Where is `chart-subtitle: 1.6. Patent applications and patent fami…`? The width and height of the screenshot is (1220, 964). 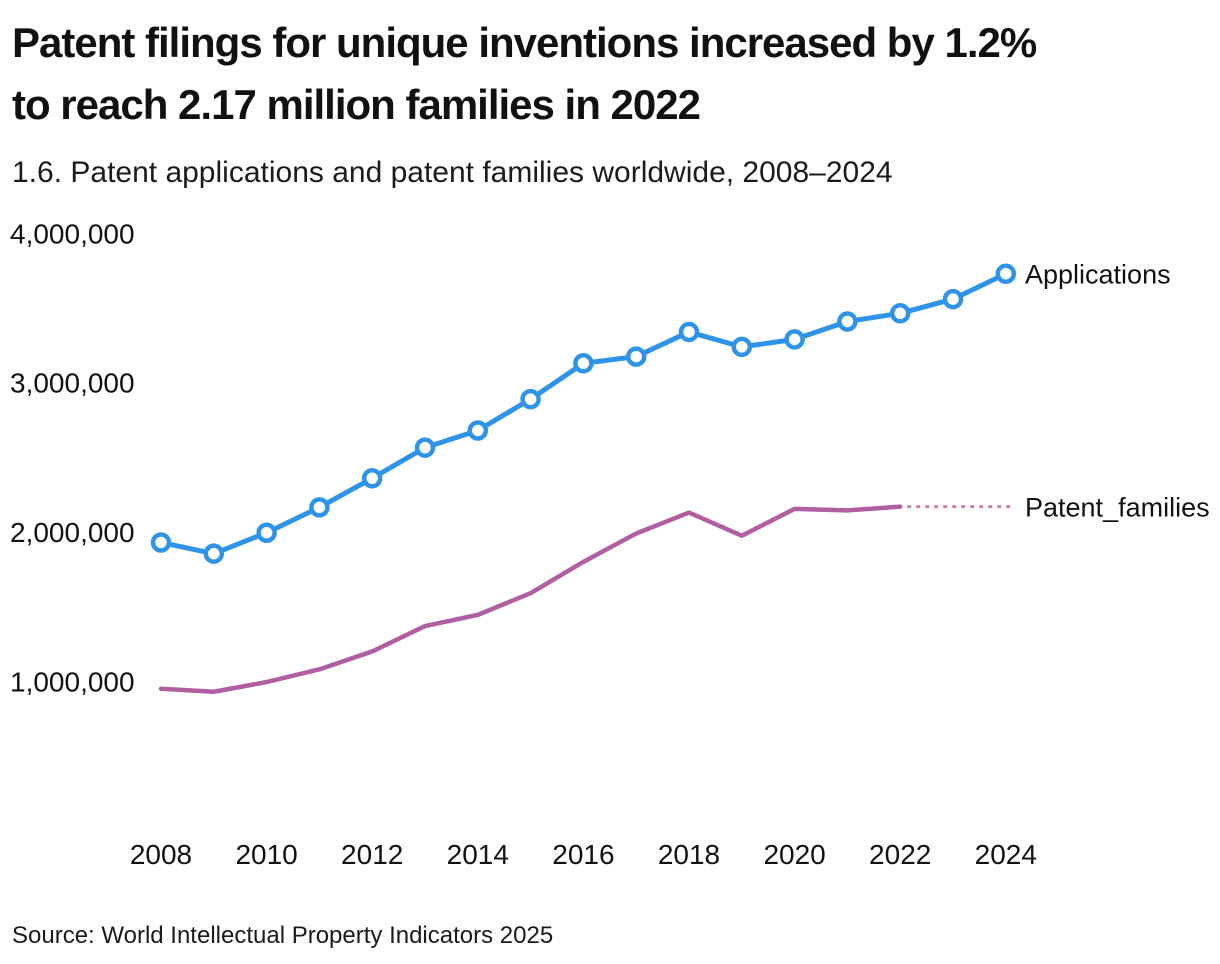
chart-subtitle: 1.6. Patent applications and patent fami… is located at coordinates (452, 172).